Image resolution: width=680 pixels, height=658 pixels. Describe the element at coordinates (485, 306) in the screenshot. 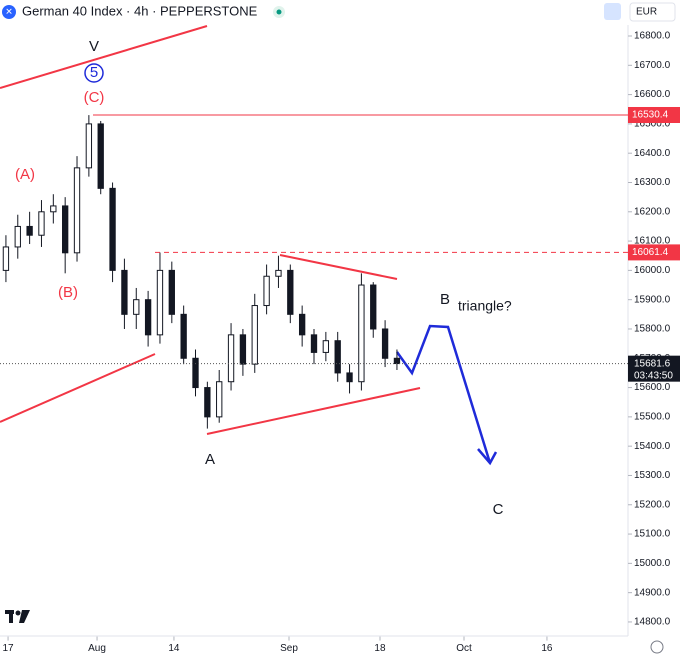

I see `annotation: triangle?` at that location.